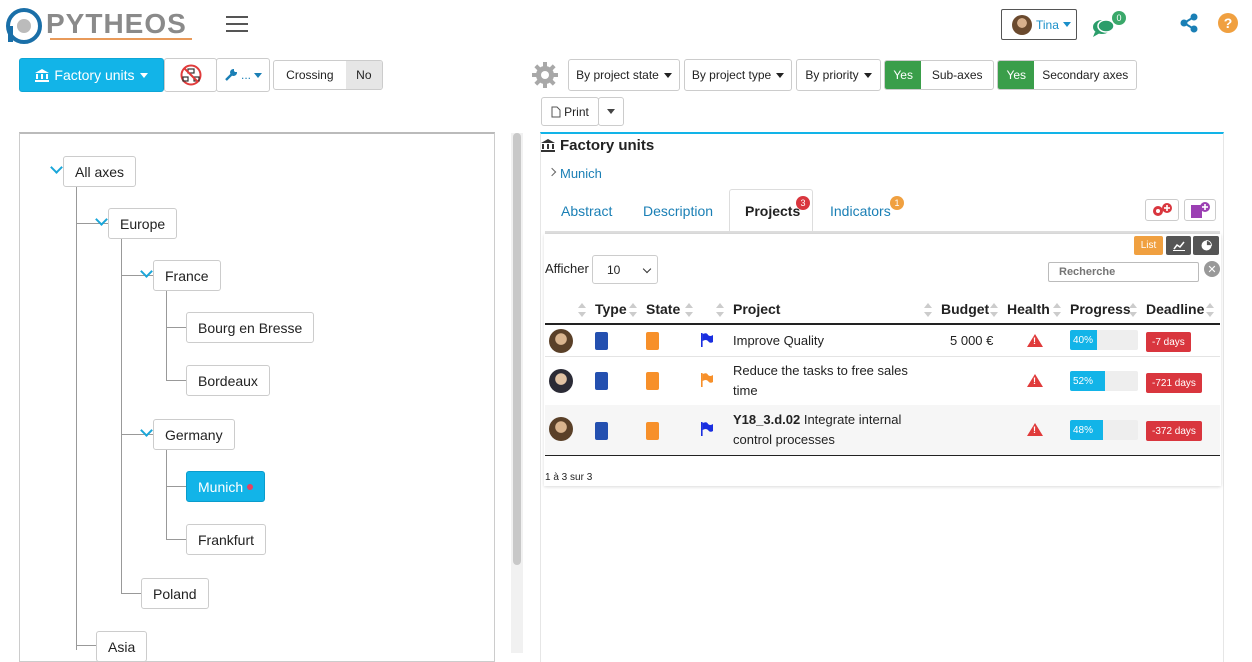 The height and width of the screenshot is (662, 1252). I want to click on warning-icon, so click(1035, 429).